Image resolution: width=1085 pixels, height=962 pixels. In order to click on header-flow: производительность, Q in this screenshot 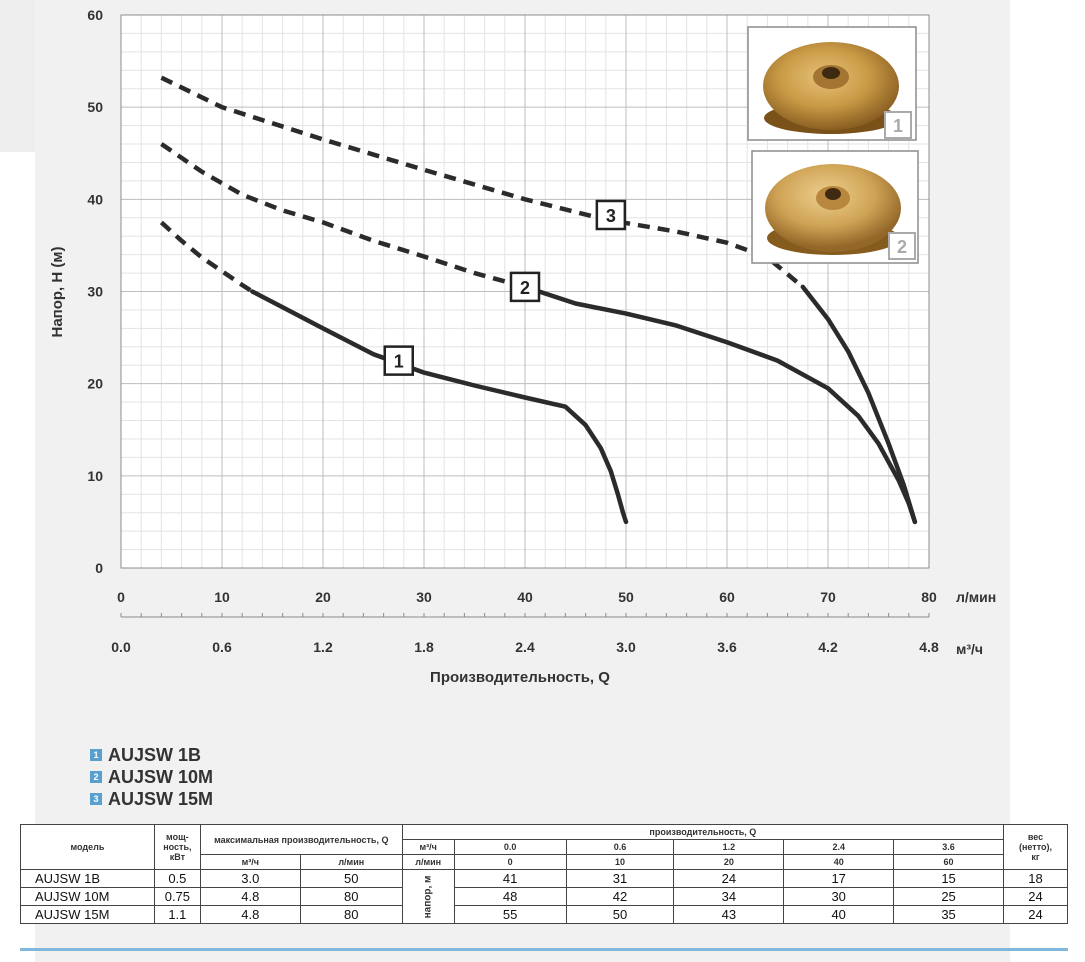, I will do `click(702, 832)`.